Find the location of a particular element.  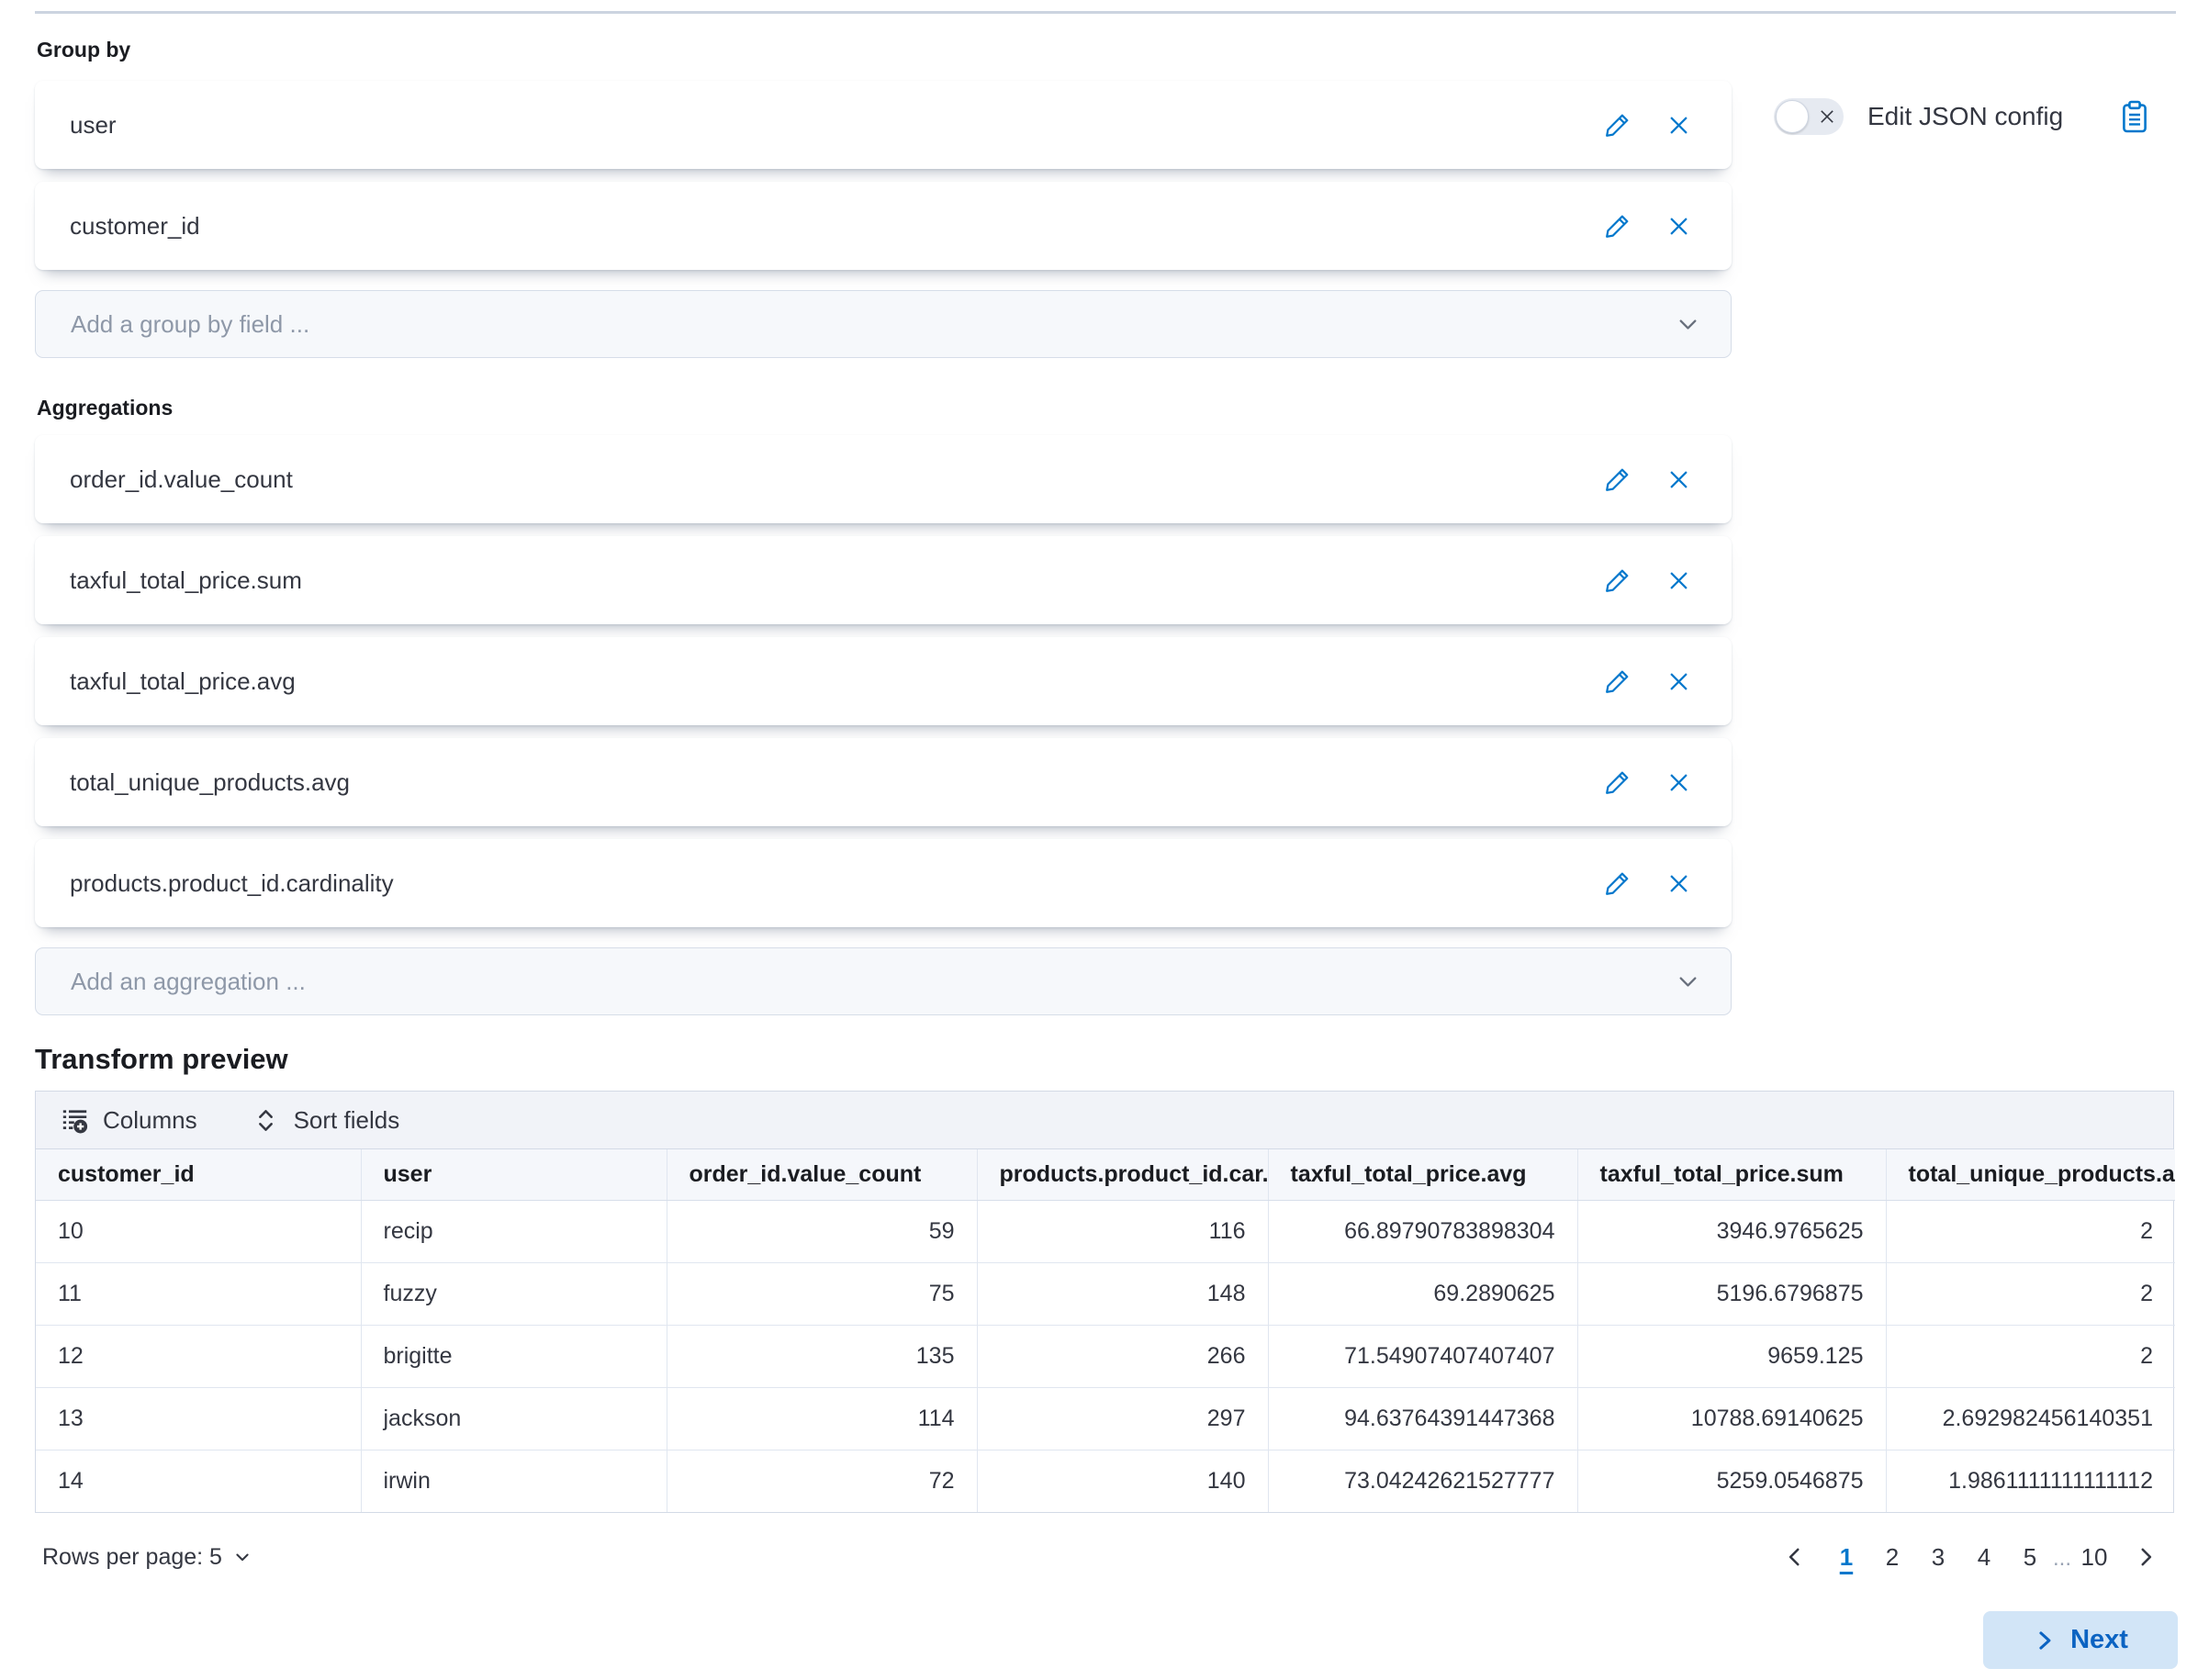

config-item-label: total_unique_products.avg is located at coordinates (210, 781).